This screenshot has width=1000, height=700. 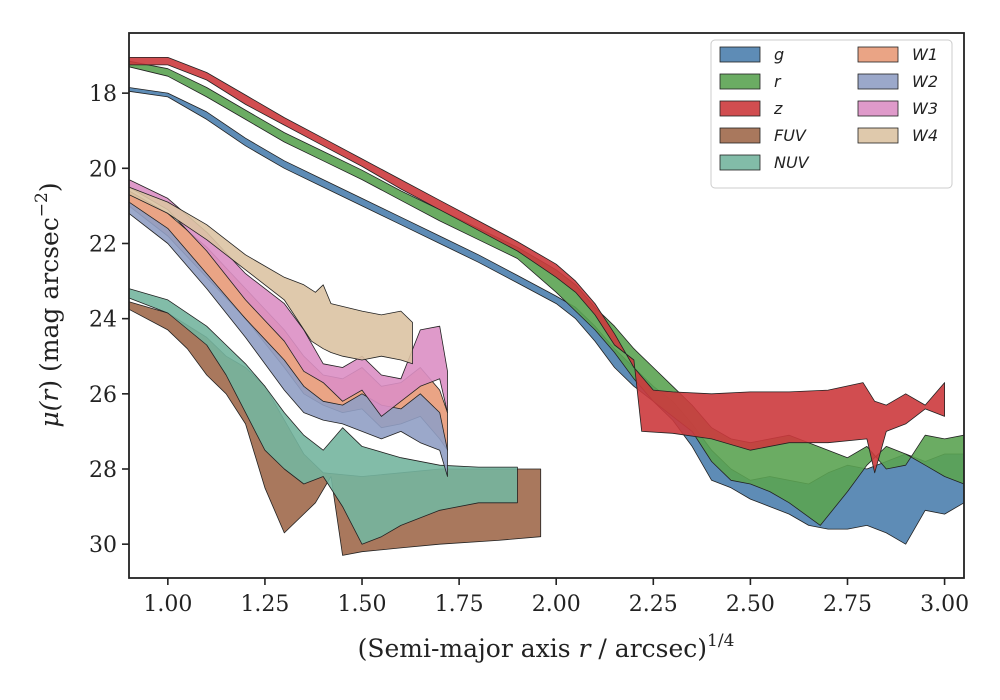 What do you see at coordinates (847, 604) in the screenshot?
I see `x-tick-label: 2.75` at bounding box center [847, 604].